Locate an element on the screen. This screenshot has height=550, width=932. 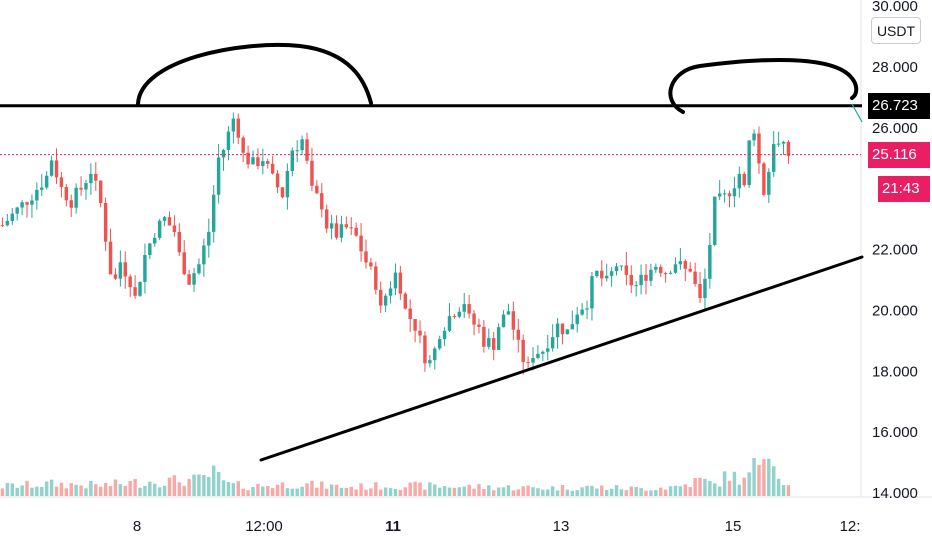
y-tick-label: 30.000 is located at coordinates (895, 7).